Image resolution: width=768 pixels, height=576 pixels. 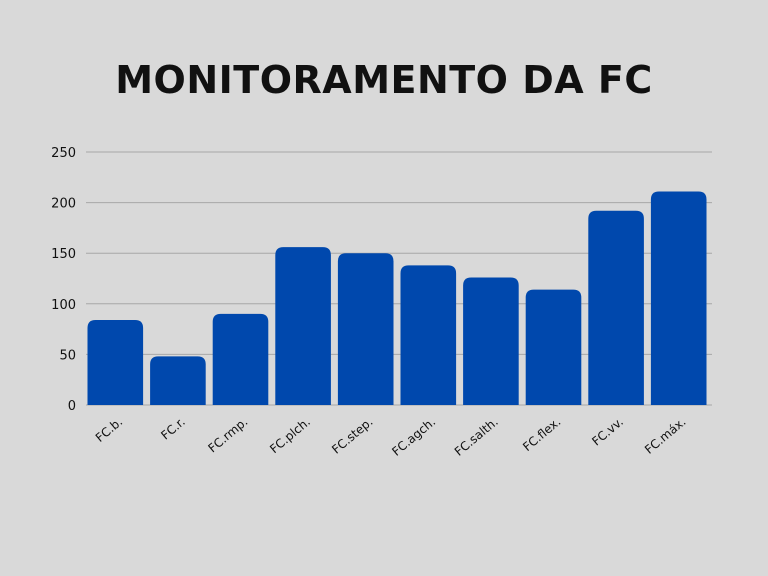 What do you see at coordinates (72, 406) in the screenshot?
I see `y-tick-label: 0` at bounding box center [72, 406].